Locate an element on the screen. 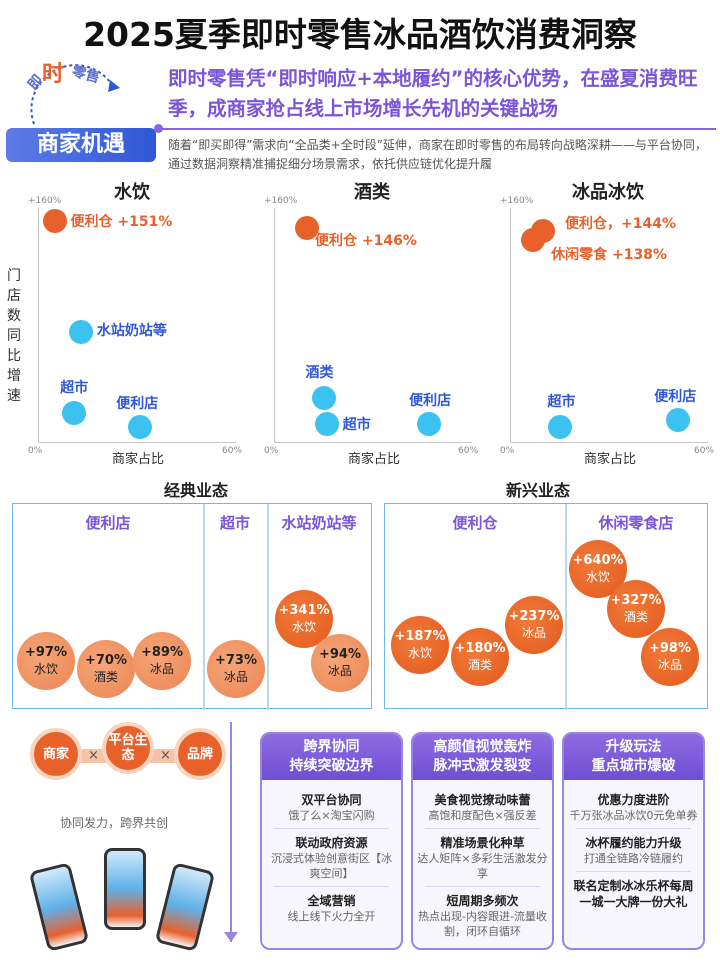 The image size is (720, 960). circular-arrow-icon is located at coordinates (75, 94).